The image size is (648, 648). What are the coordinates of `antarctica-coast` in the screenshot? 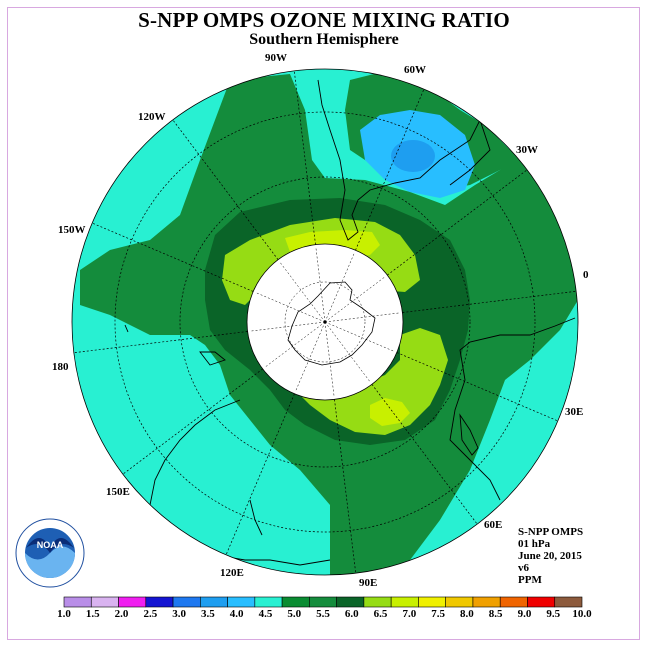 It's located at (331, 323).